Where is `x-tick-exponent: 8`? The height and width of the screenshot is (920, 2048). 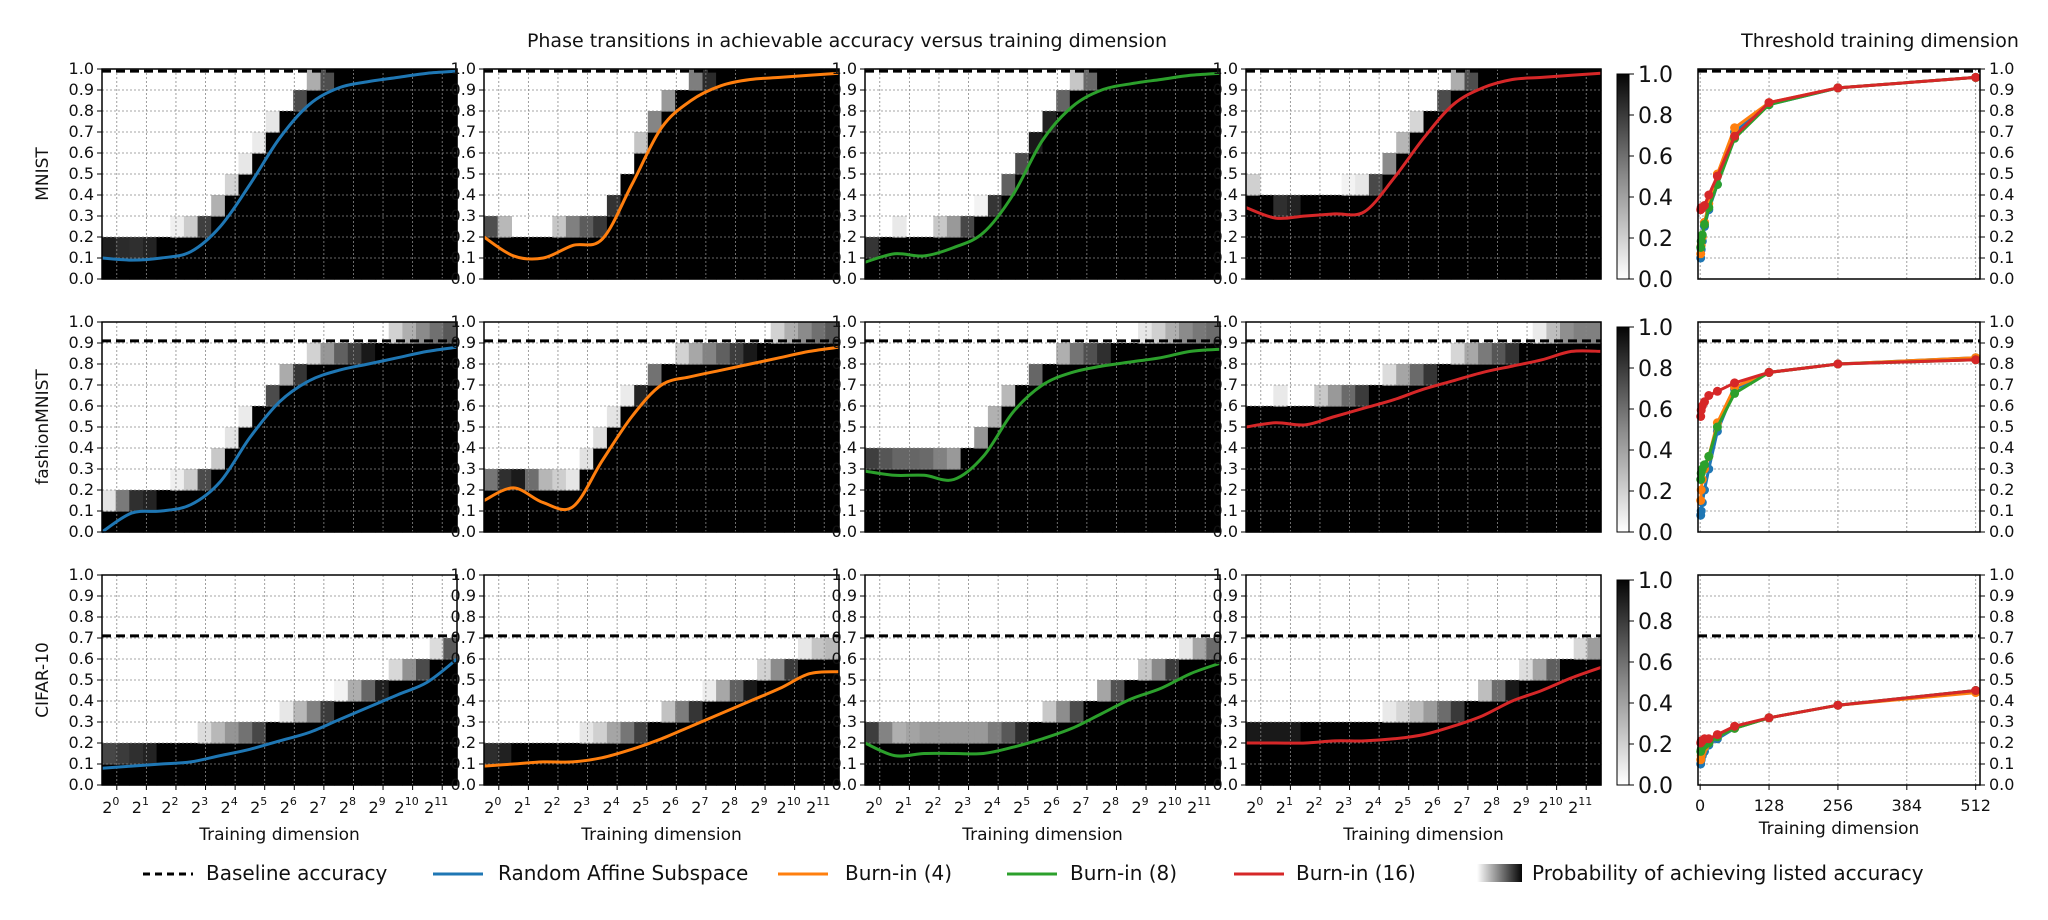 x-tick-exponent: 8 is located at coordinates (1115, 801).